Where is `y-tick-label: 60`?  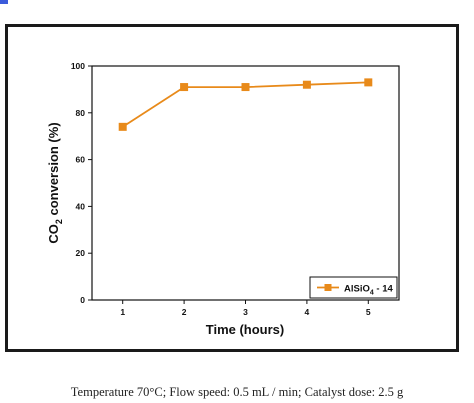
y-tick-label: 60 is located at coordinates (81, 160).